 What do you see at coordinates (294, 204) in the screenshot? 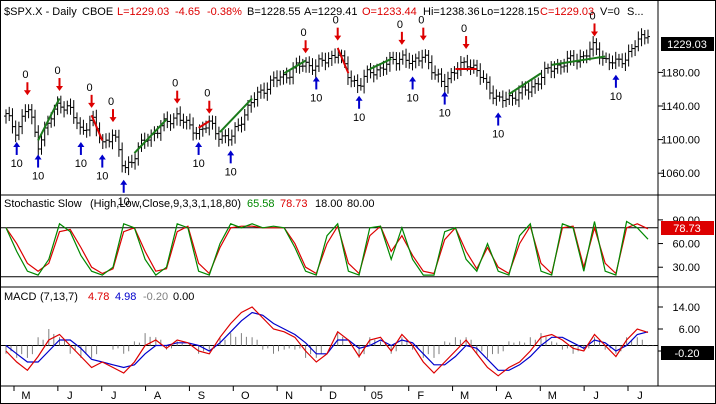
I see `stoch-d-value: 78.73` at bounding box center [294, 204].